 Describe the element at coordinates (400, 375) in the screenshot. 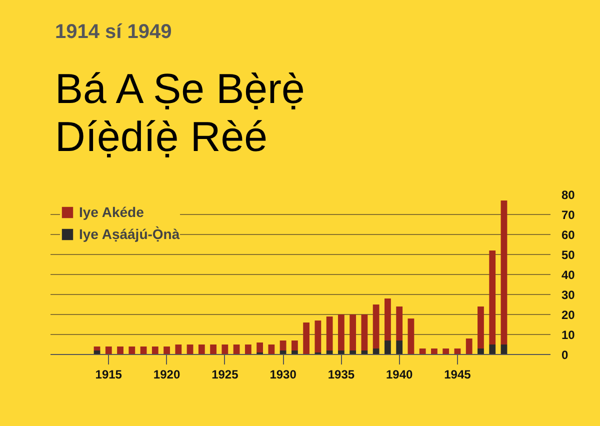

I see `x-tick-label: 1940` at that location.